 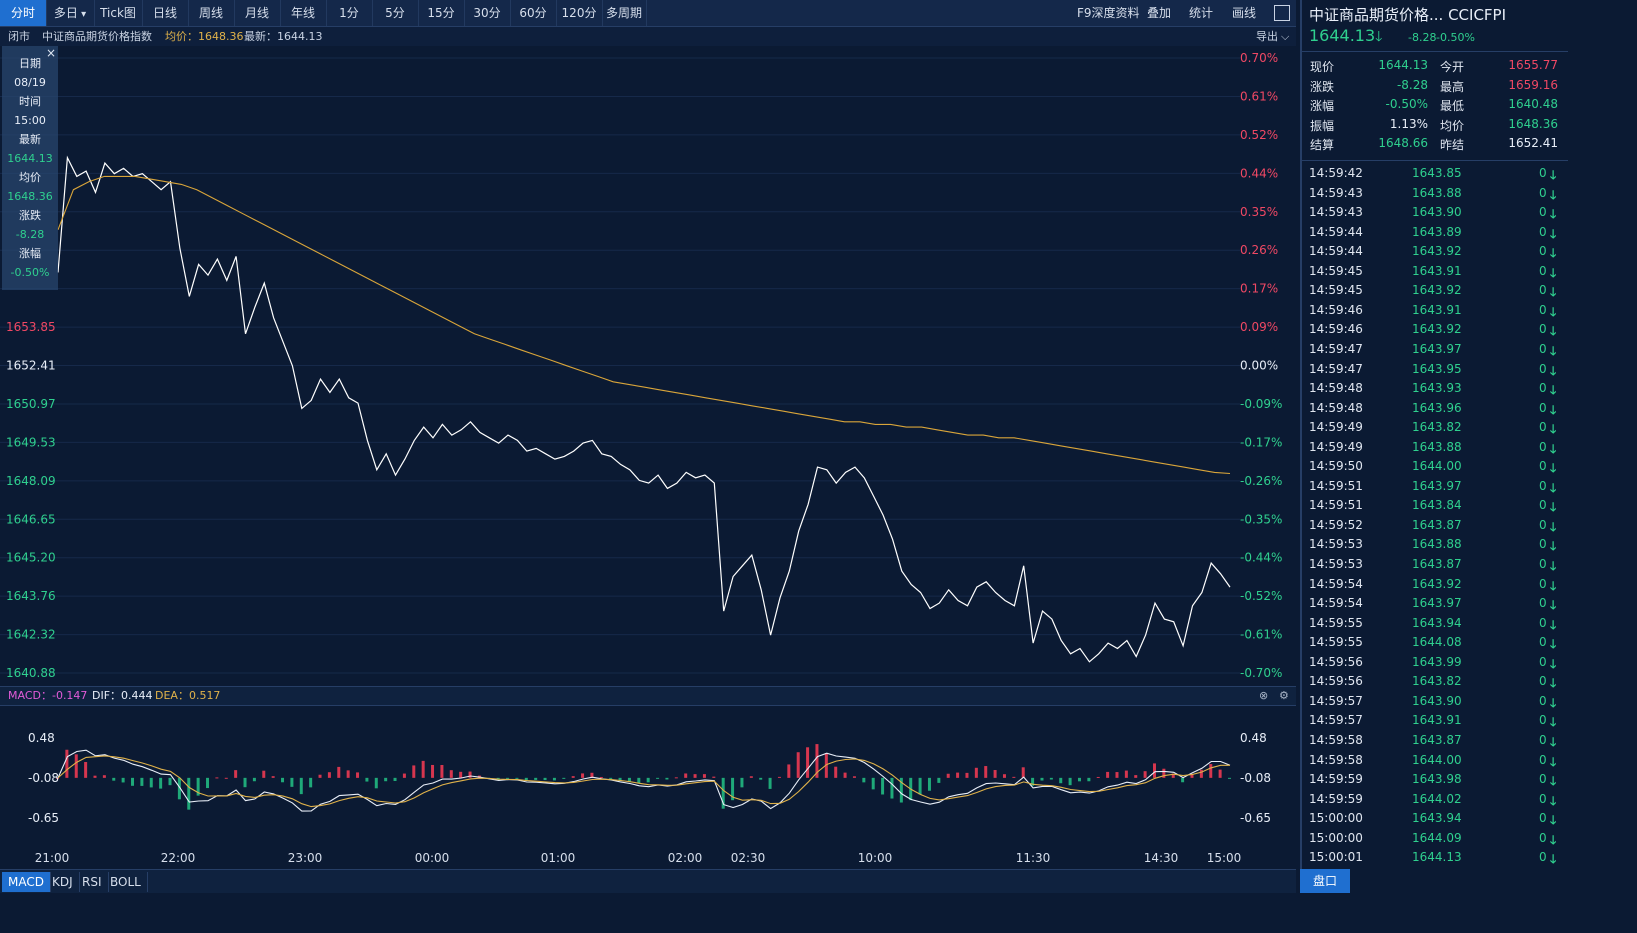 What do you see at coordinates (70, 13) in the screenshot?
I see `period-tab-1: 多日 ▾` at bounding box center [70, 13].